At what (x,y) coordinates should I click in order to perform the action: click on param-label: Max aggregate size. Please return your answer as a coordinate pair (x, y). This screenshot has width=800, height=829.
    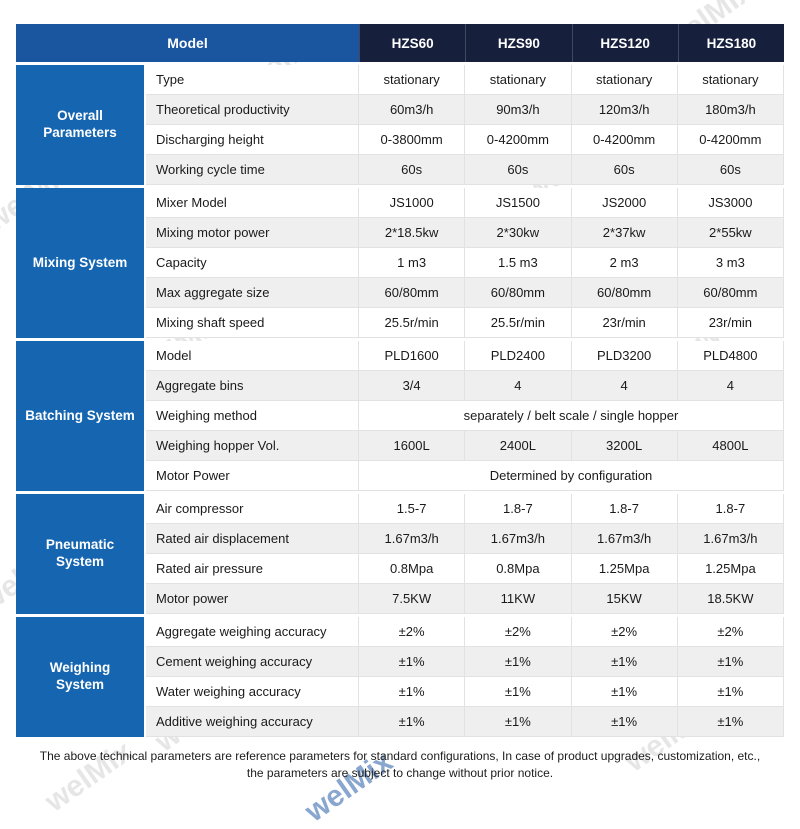
    Looking at the image, I should click on (252, 293).